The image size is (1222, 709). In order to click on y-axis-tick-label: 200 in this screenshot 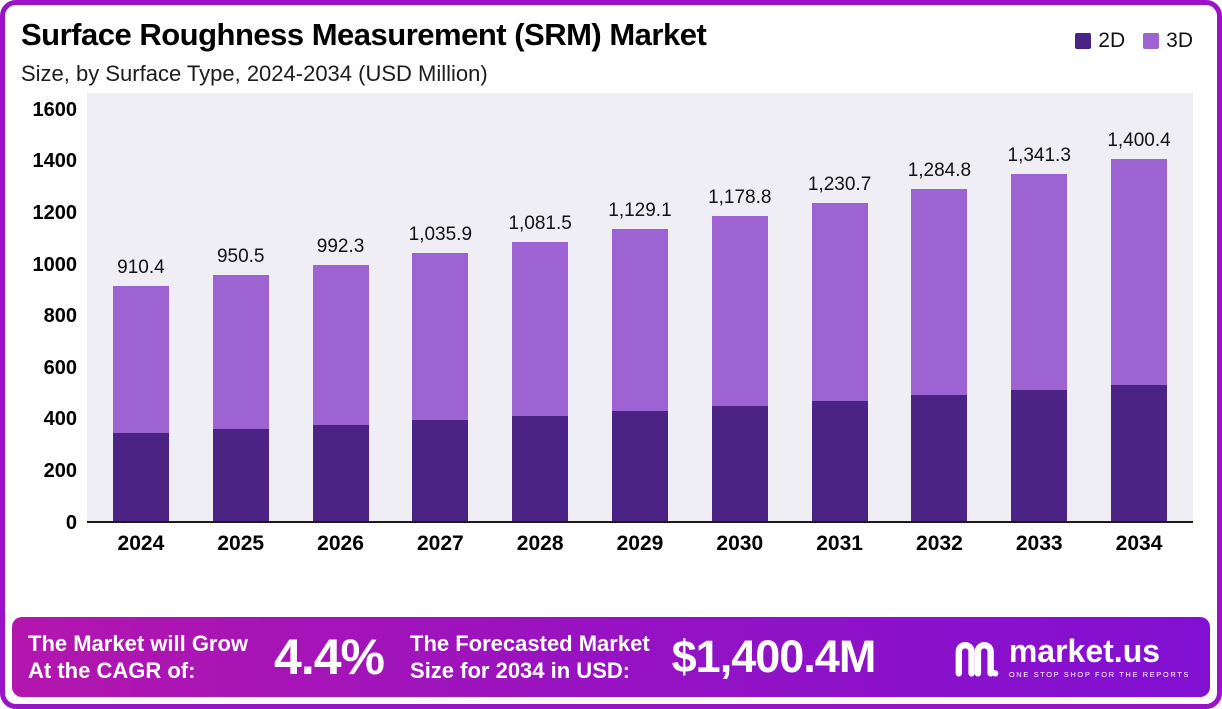, I will do `click(60, 471)`.